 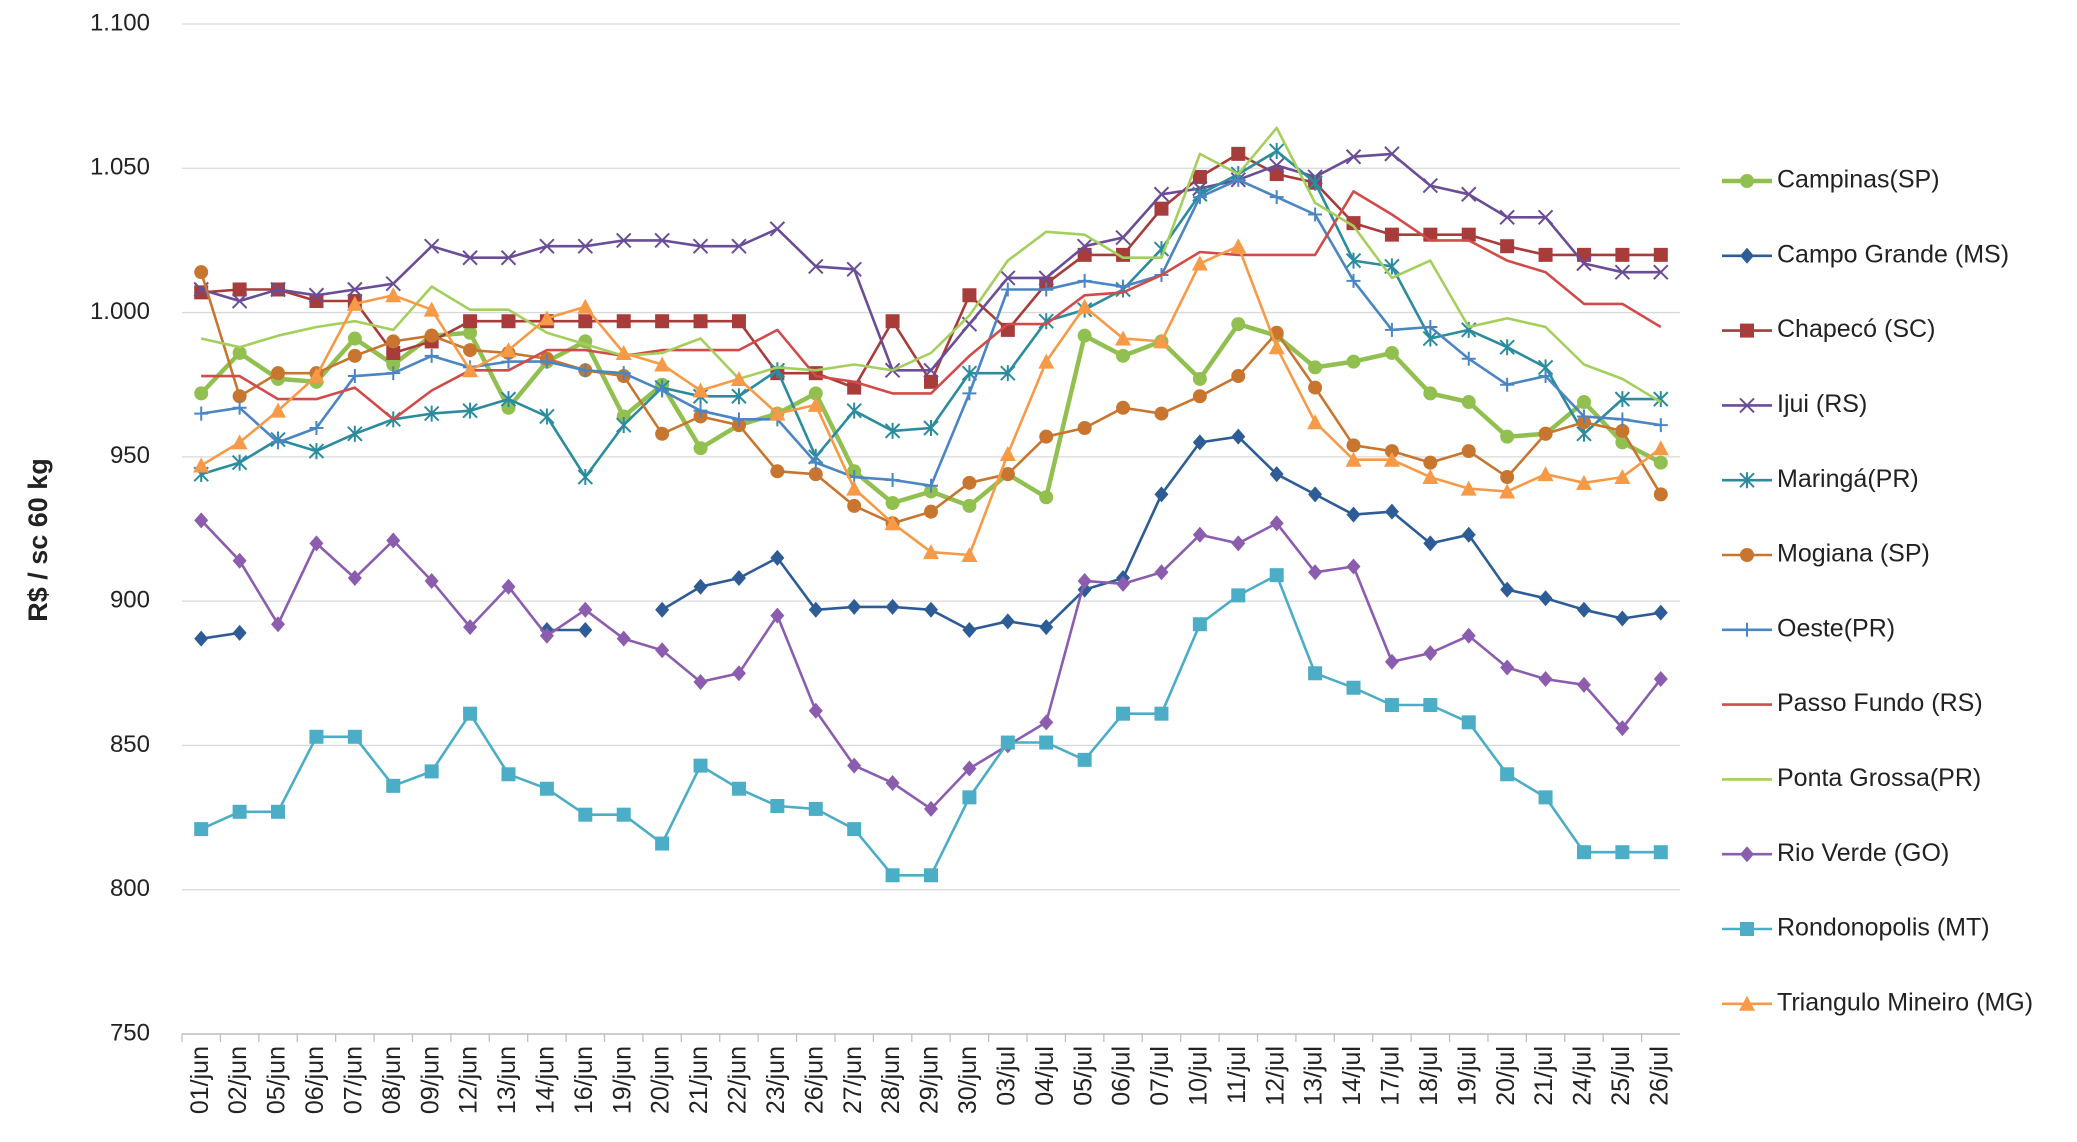 What do you see at coordinates (200, 1080) in the screenshot?
I see `x-tick-label: 01/jun` at bounding box center [200, 1080].